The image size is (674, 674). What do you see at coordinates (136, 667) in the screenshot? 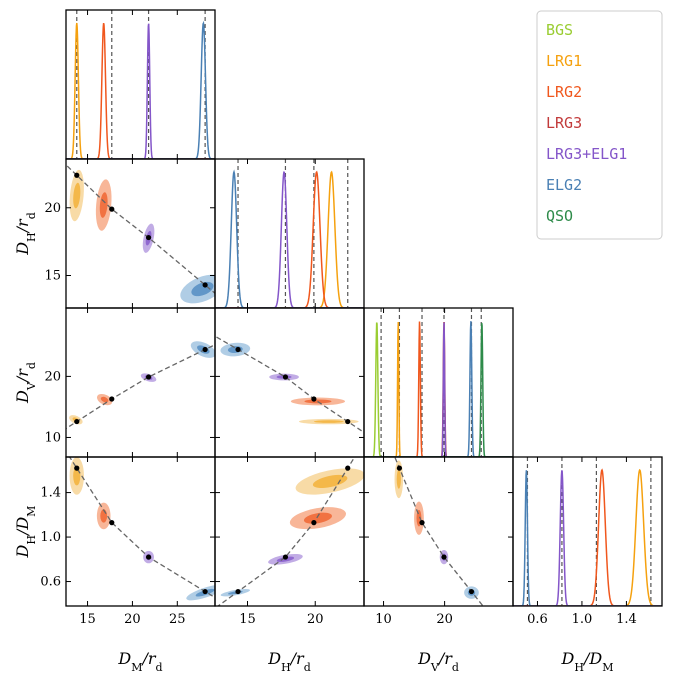
I see `label-sub: M` at bounding box center [136, 667].